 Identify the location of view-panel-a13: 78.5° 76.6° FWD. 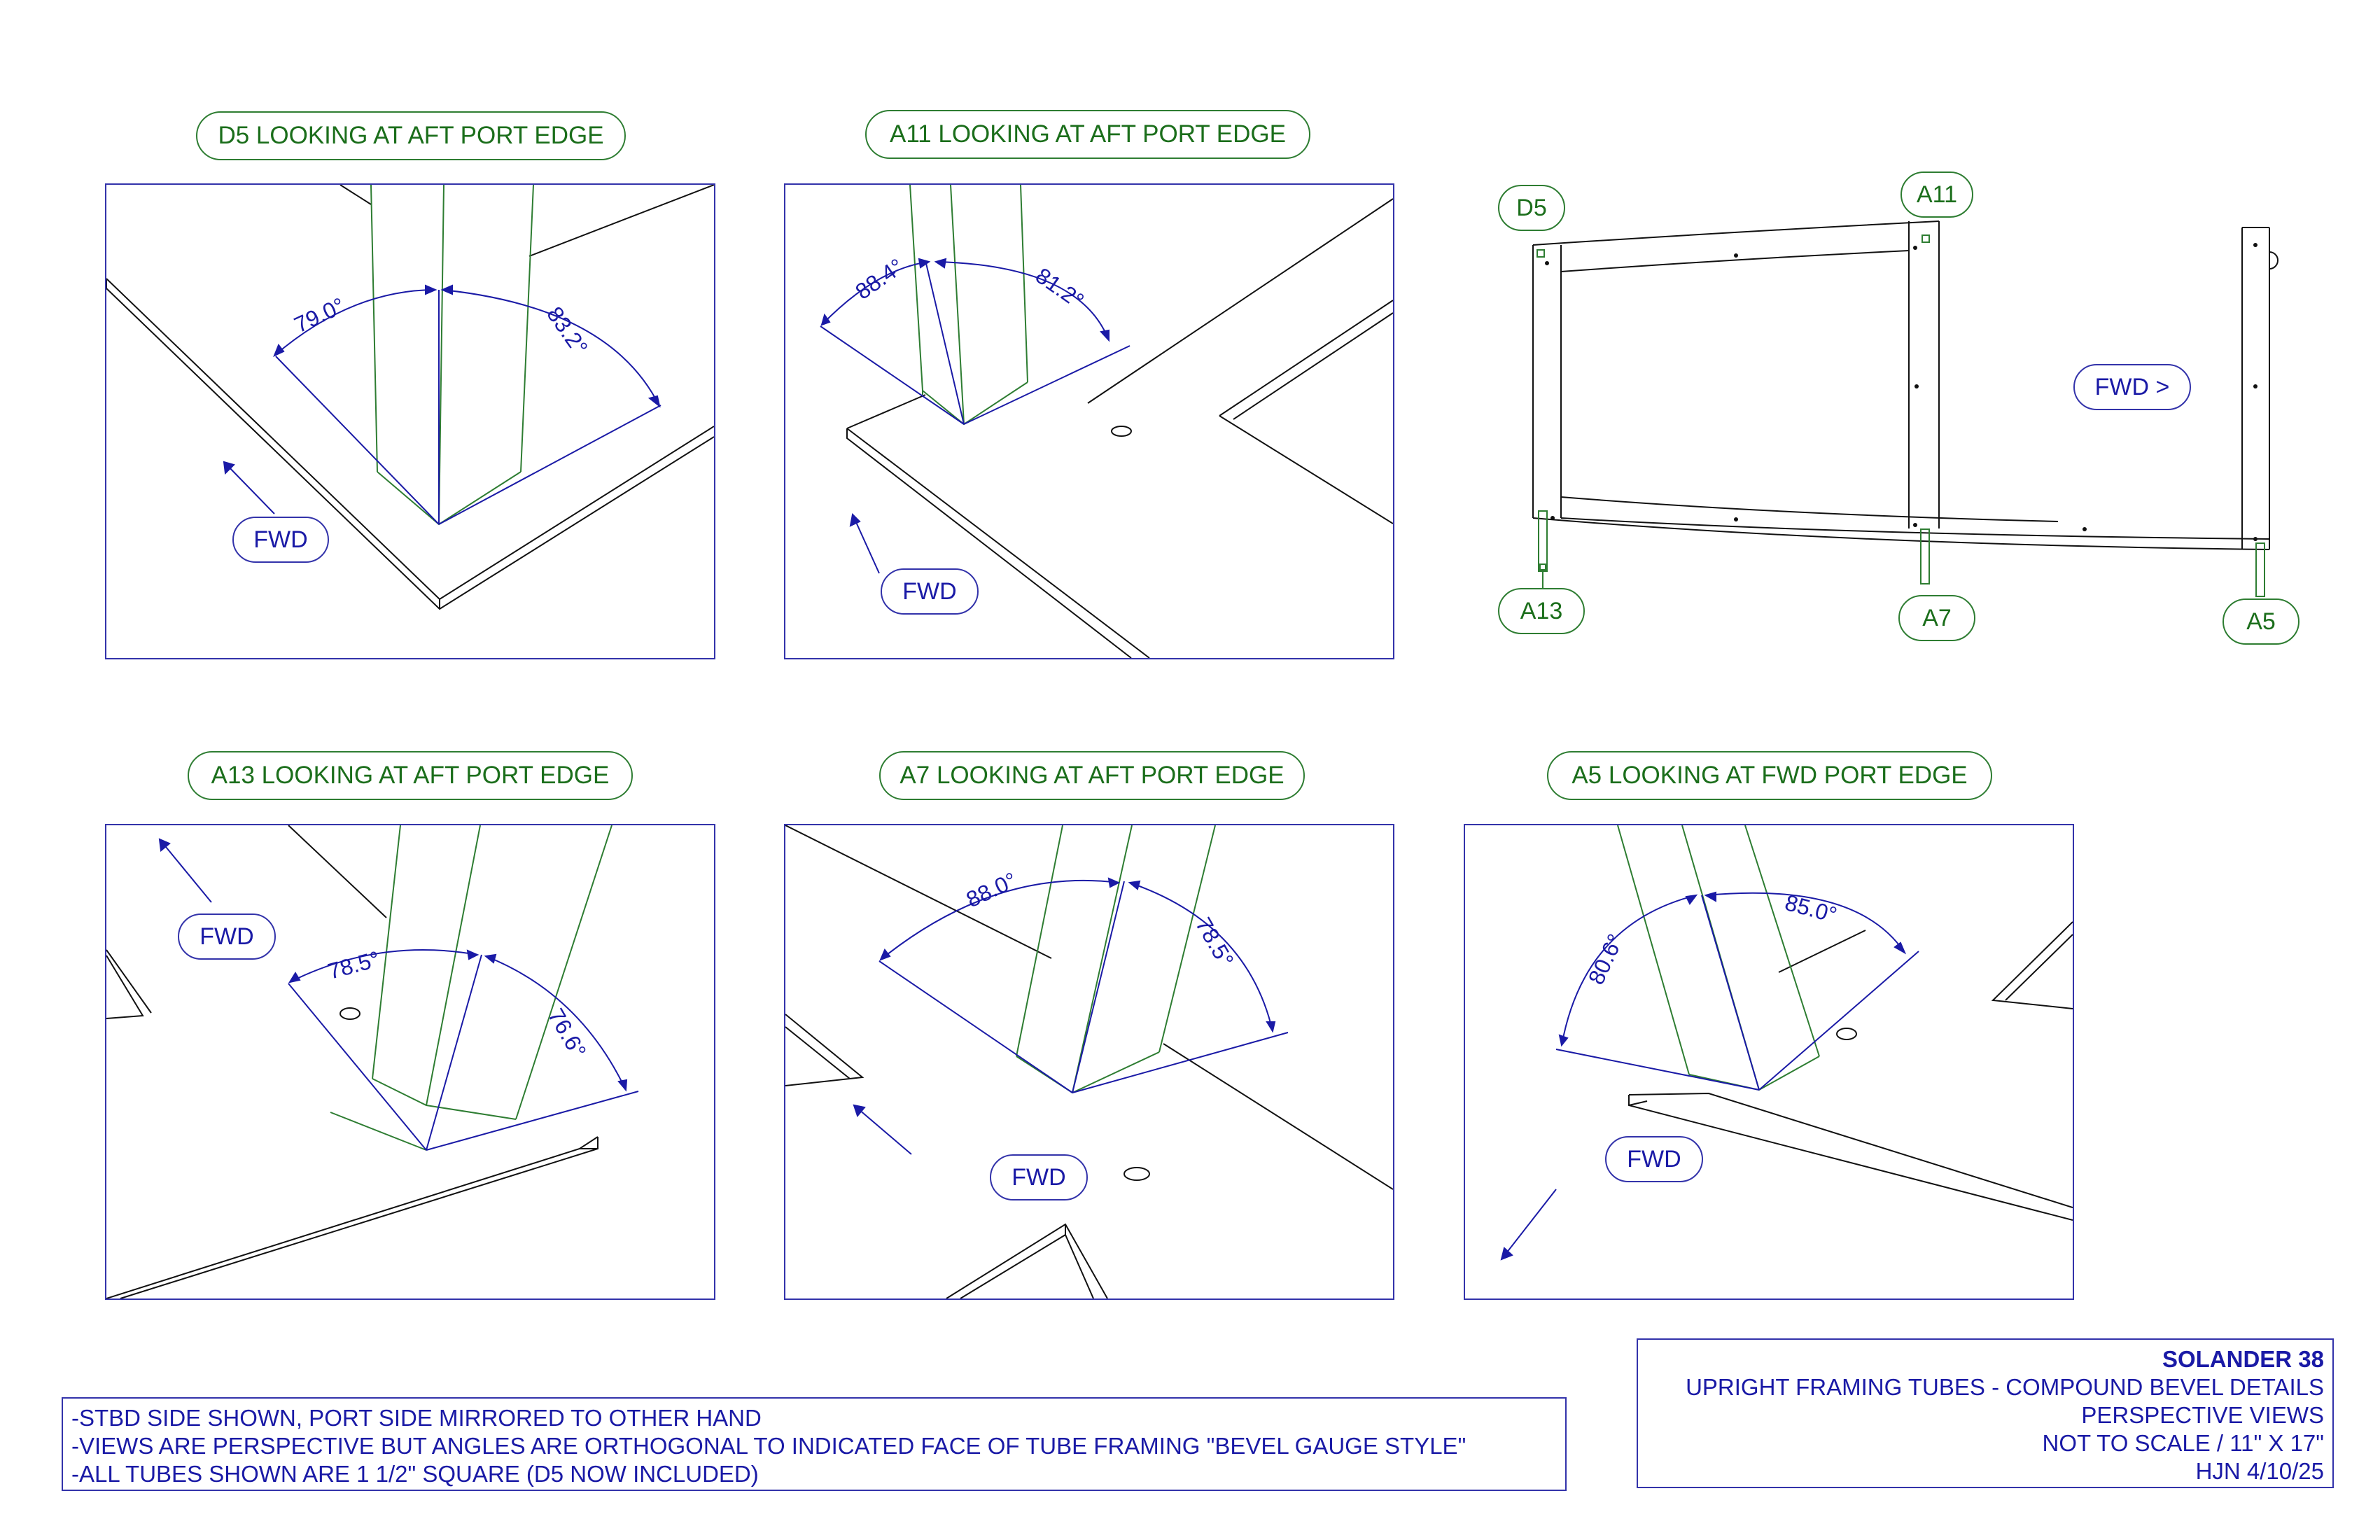
(410, 1062).